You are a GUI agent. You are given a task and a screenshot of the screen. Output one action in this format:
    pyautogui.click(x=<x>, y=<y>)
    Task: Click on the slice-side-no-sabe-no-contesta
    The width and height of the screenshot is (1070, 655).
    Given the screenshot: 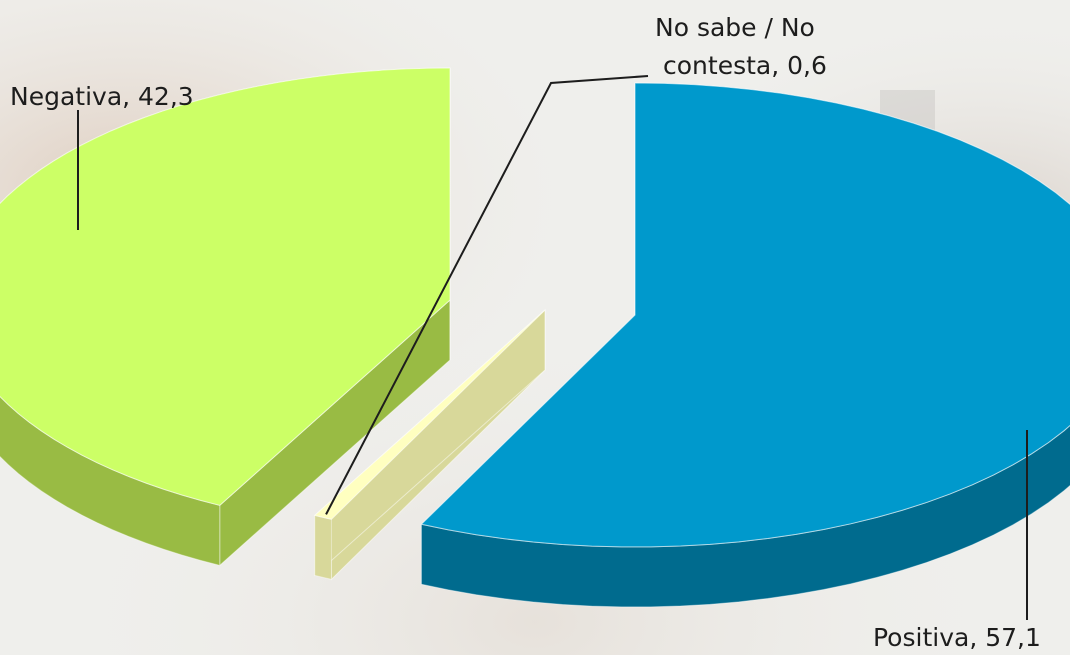 What is the action you would take?
    pyautogui.click(x=323, y=547)
    